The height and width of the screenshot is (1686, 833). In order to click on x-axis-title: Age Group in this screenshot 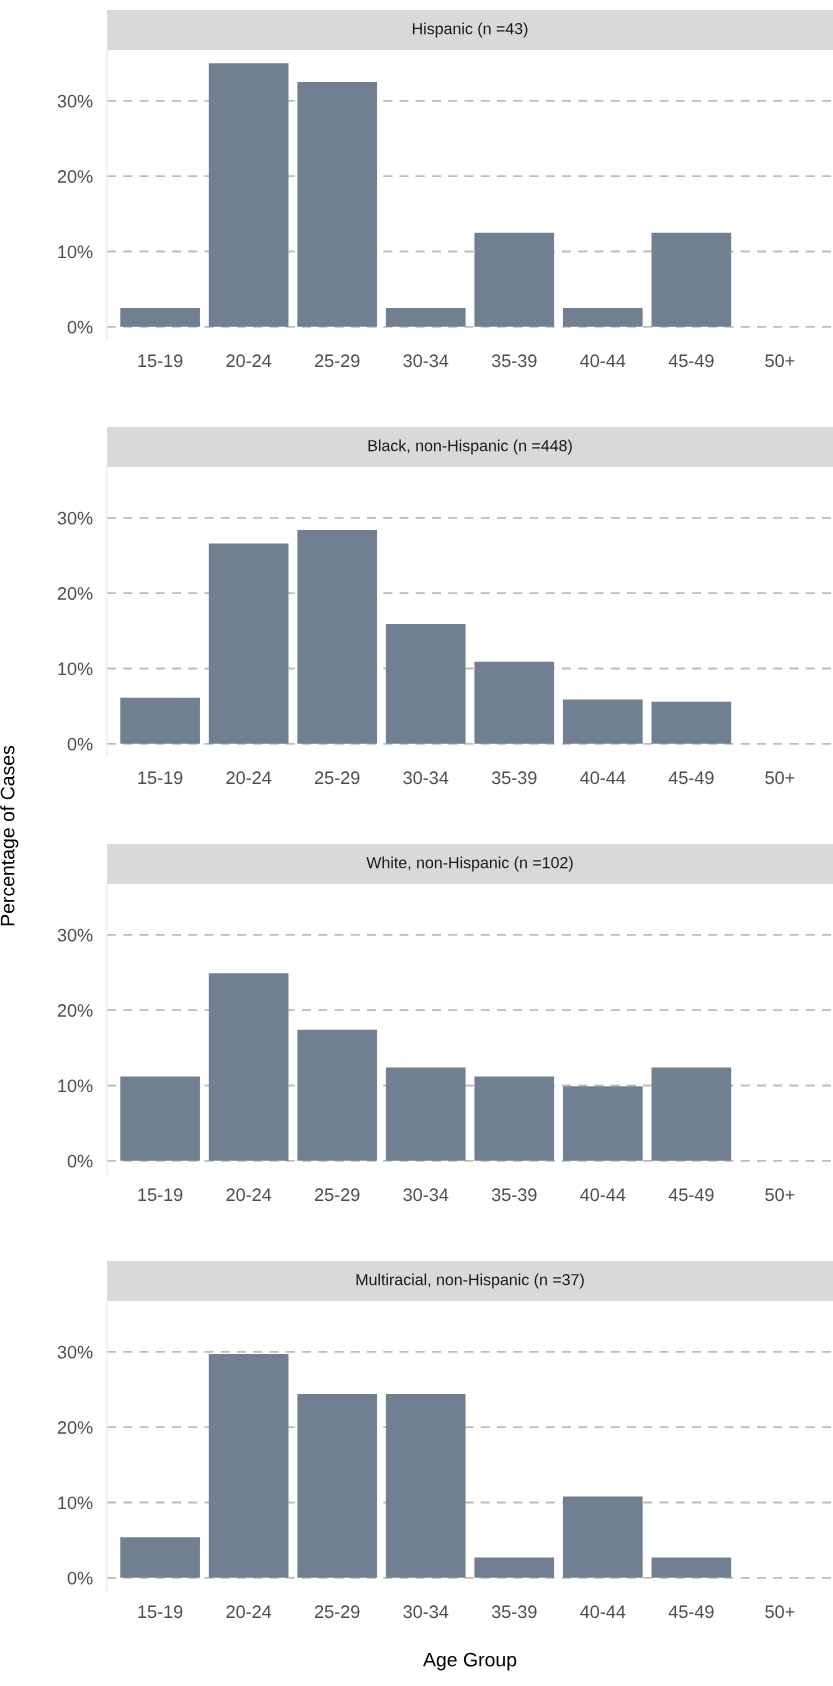, I will do `click(470, 1661)`.